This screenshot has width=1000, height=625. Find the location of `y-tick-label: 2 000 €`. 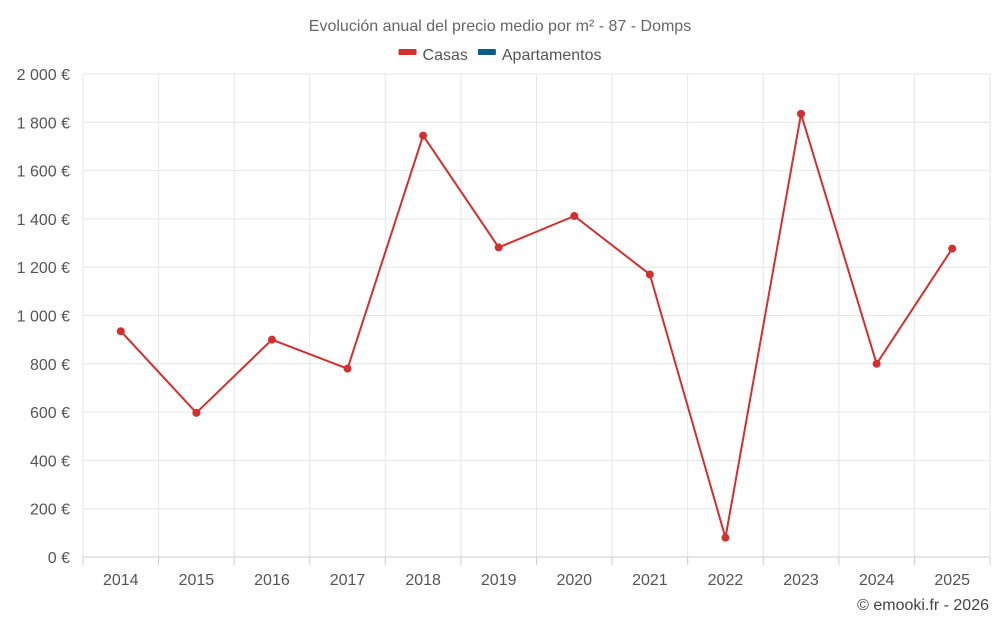

y-tick-label: 2 000 € is located at coordinates (43, 75).